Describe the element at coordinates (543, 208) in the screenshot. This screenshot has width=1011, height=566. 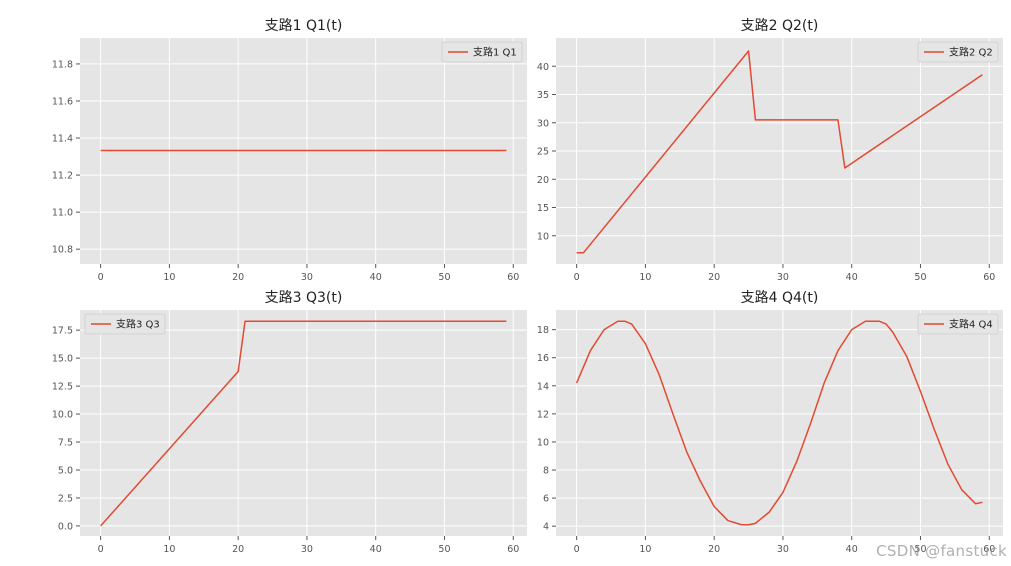
I see `y-tick-label: 15` at that location.